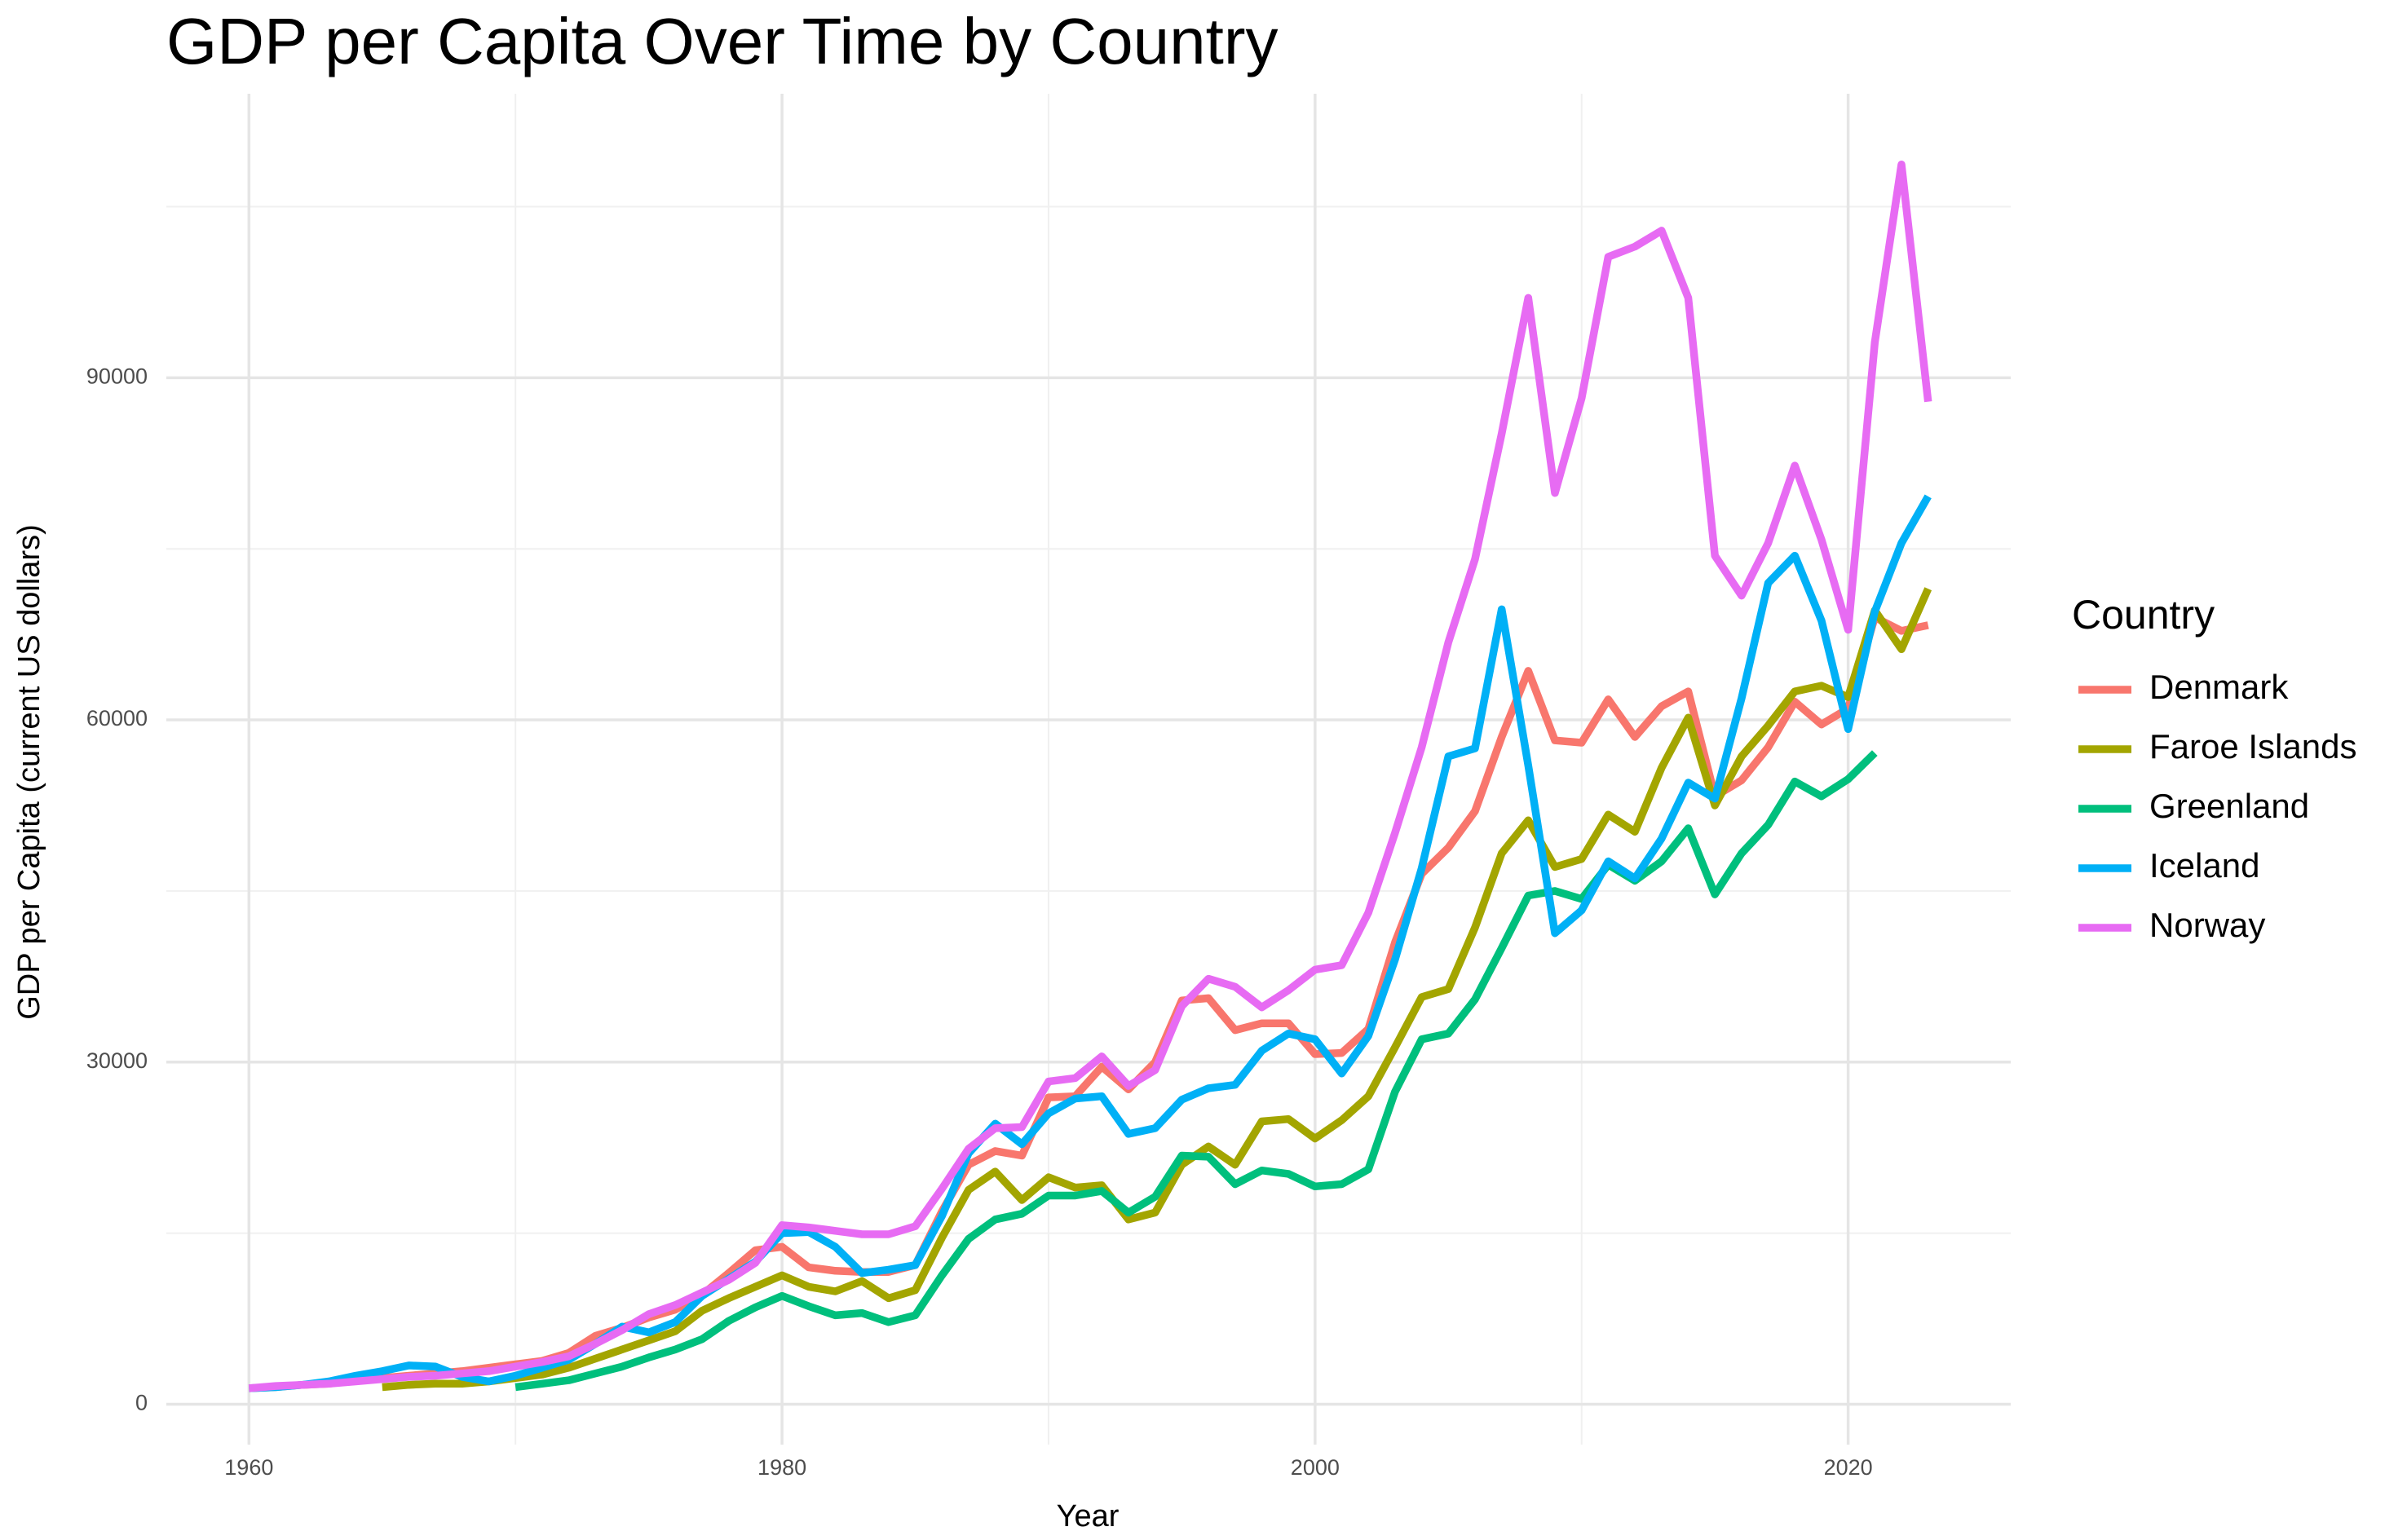 The width and height of the screenshot is (2407, 1540). I want to click on legend-title: Country, so click(2143, 615).